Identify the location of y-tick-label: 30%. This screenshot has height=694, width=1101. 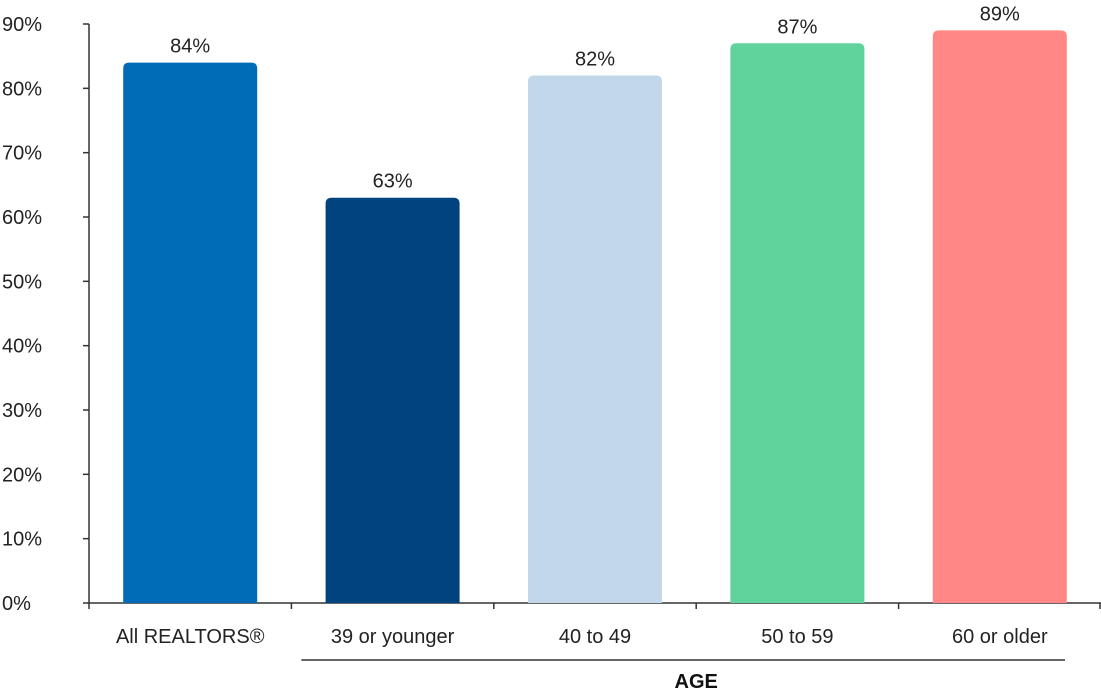
(22, 411).